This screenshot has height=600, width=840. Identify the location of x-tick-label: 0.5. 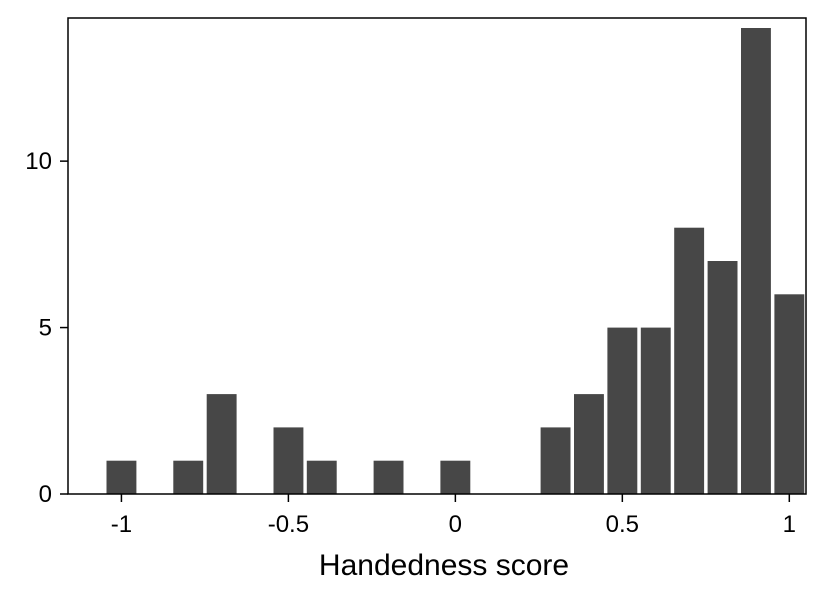
(622, 524).